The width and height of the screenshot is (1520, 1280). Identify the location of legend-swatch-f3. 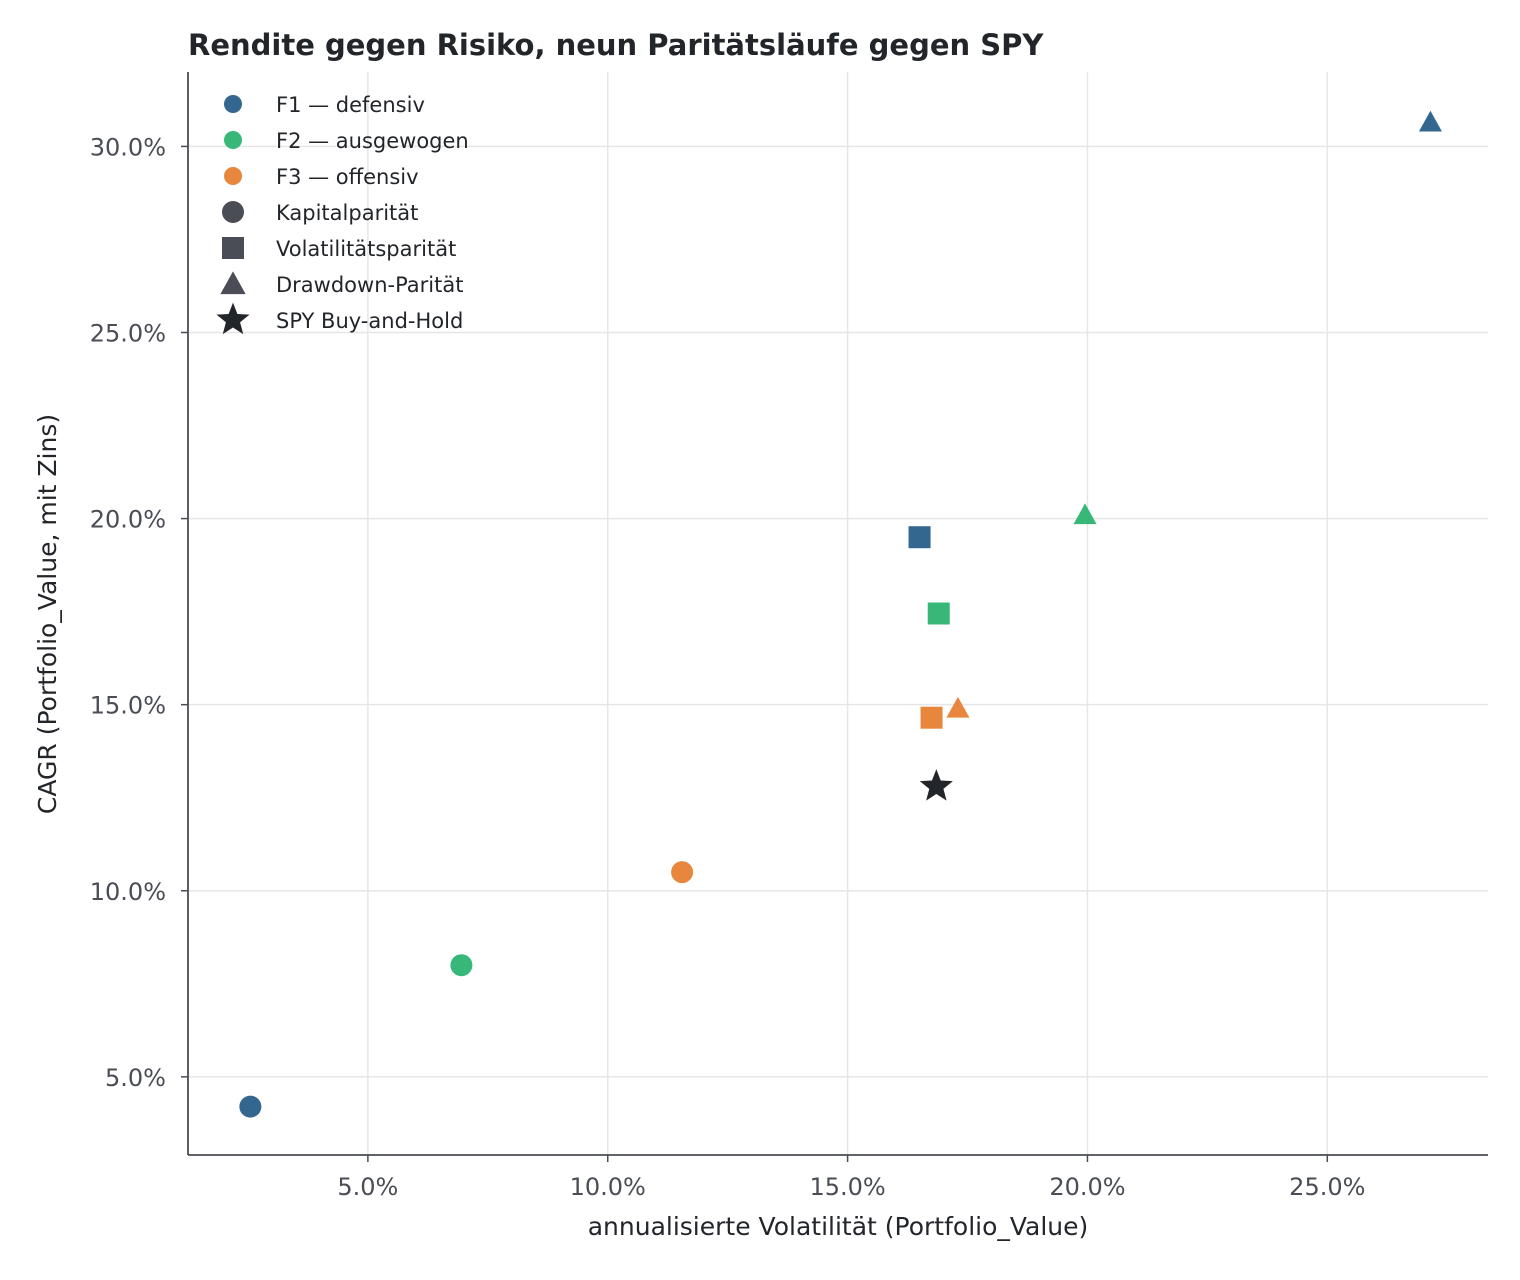
(233, 176).